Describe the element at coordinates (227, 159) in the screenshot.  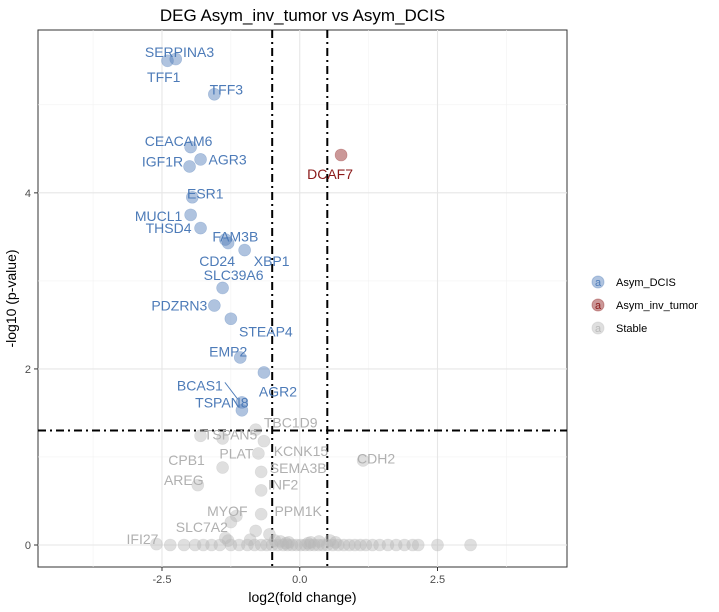
I see `point-label: AGR3` at that location.